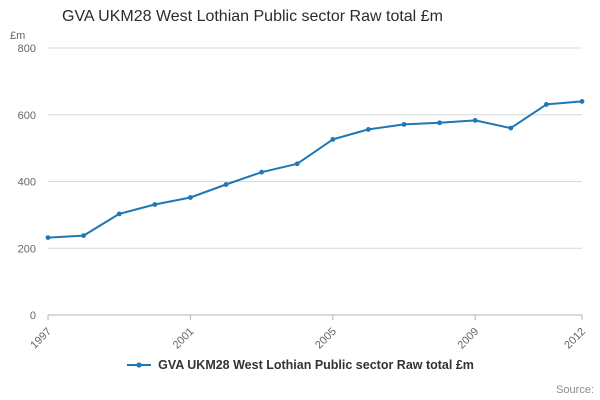  Describe the element at coordinates (184, 338) in the screenshot. I see `svg-text: 2001` at that location.